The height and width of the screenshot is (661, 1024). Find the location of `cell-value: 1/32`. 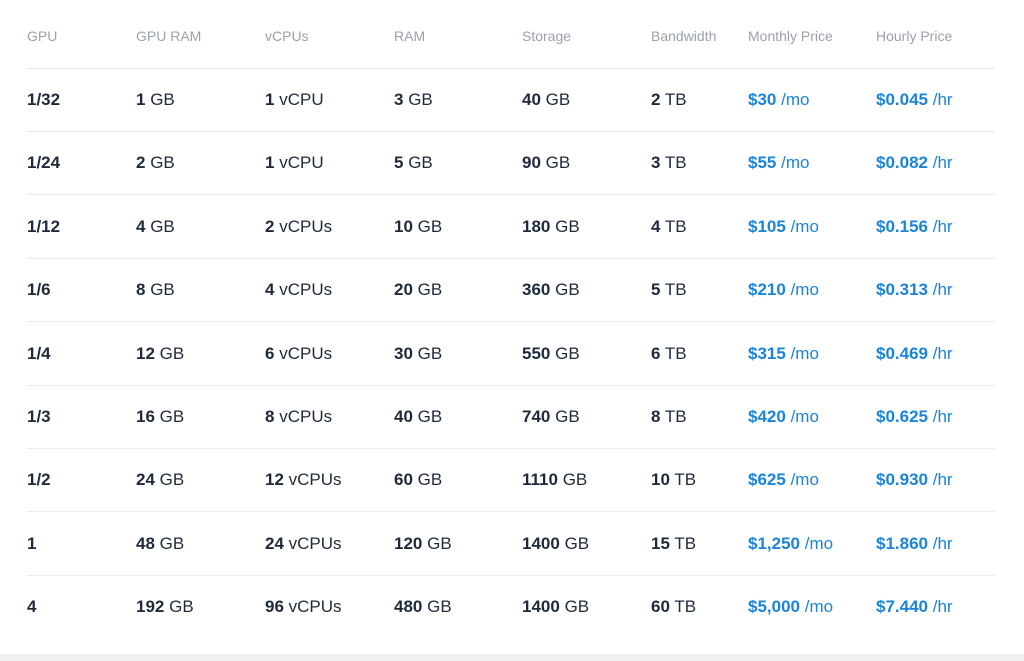

cell-value: 1/32 is located at coordinates (44, 99).